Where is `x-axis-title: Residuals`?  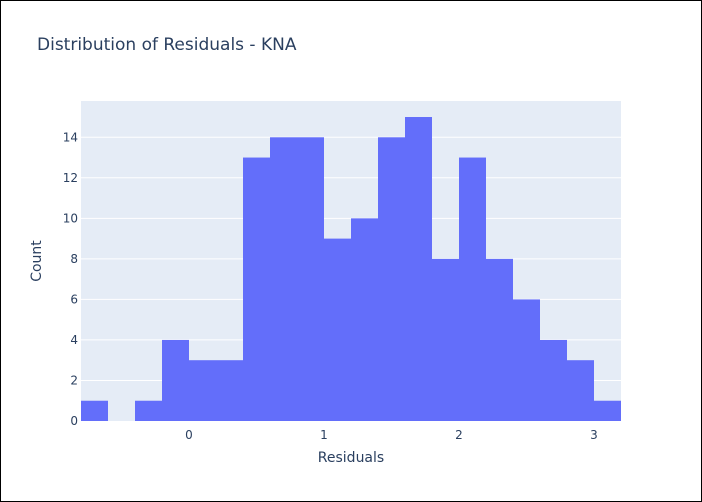
x-axis-title: Residuals is located at coordinates (351, 458).